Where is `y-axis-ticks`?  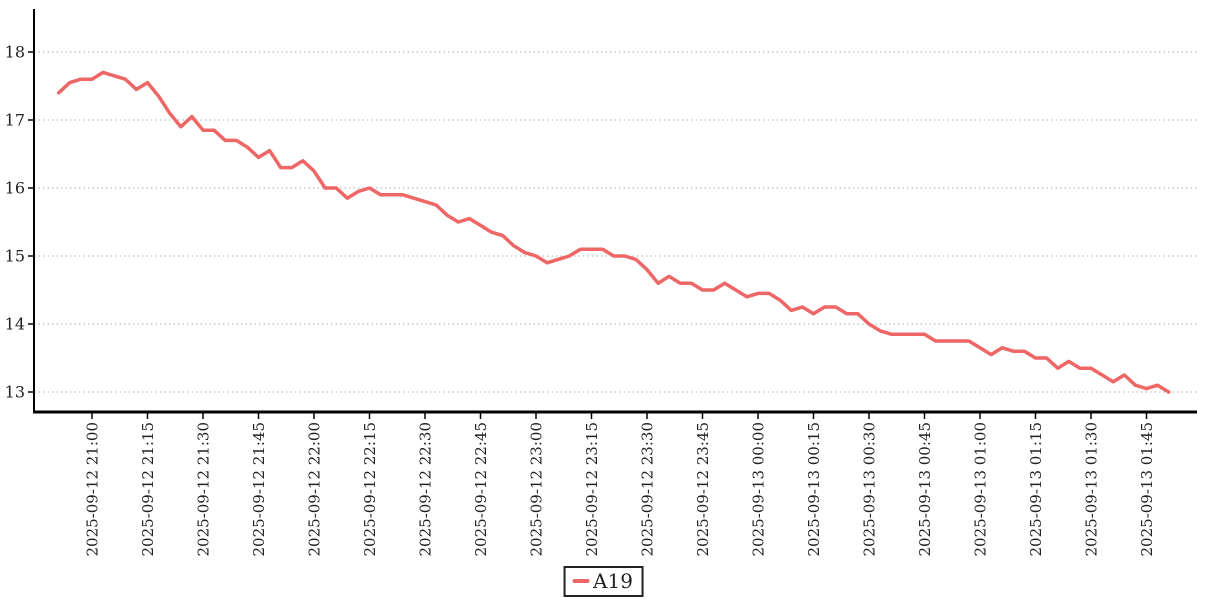
y-axis-ticks is located at coordinates (31, 222).